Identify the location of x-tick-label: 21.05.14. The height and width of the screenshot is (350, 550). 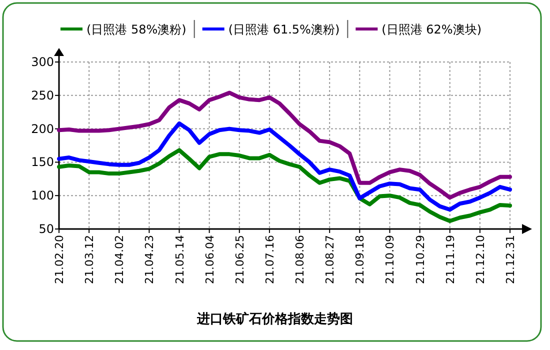
(179, 259).